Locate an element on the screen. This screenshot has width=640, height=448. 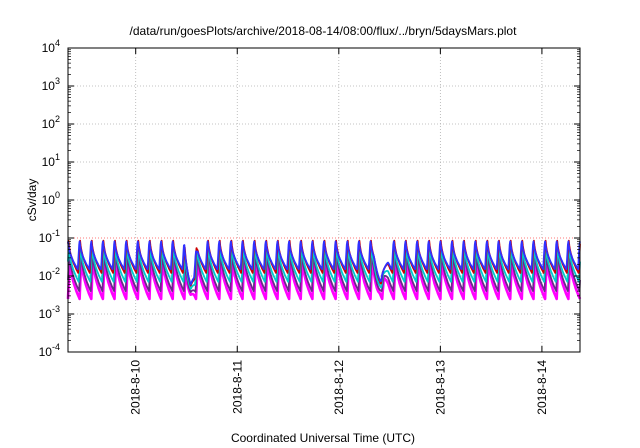
y-tick-label: 10⁻² is located at coordinates (49, 274).